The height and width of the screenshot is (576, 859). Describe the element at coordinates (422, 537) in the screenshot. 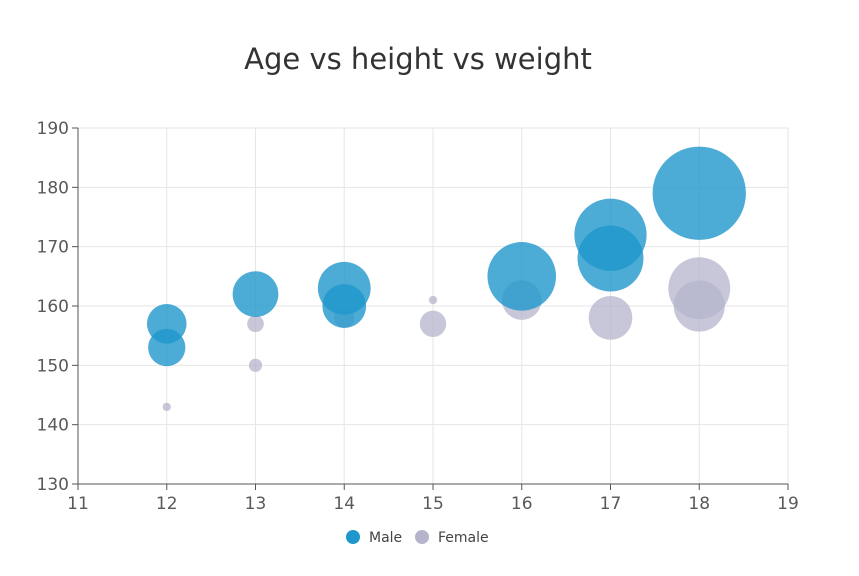

I see `legend-marker-female` at that location.